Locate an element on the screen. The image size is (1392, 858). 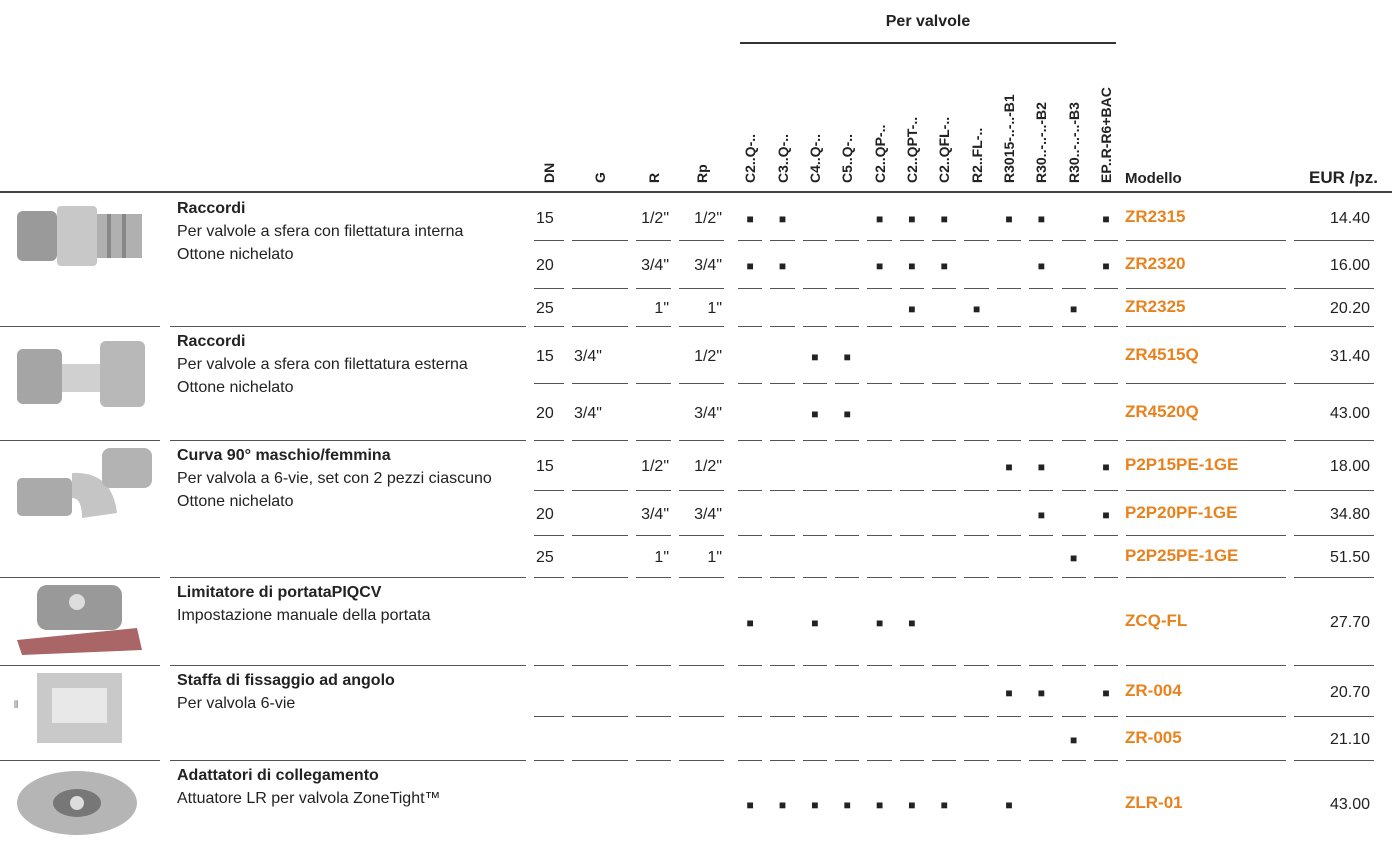
product-image-art: ⫴ is located at coordinates (68, 708).